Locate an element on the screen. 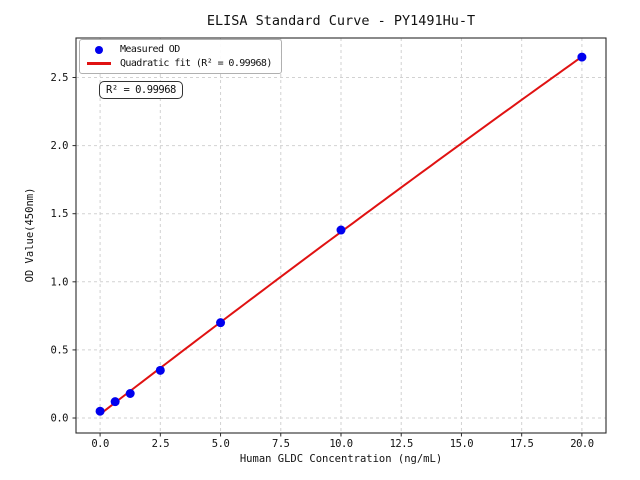 Image resolution: width=640 pixels, height=480 pixels. x-tick-label: 12.5 is located at coordinates (401, 444).